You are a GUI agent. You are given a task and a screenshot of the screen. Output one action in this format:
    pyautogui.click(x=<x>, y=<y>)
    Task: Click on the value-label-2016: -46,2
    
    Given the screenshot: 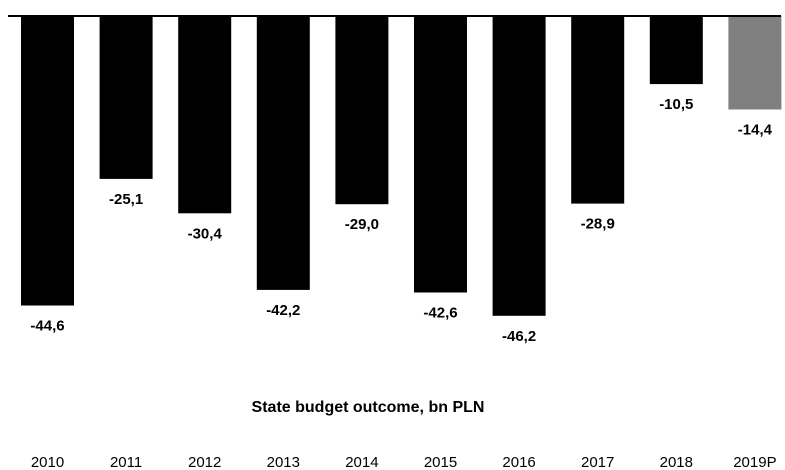 What is the action you would take?
    pyautogui.click(x=519, y=336)
    